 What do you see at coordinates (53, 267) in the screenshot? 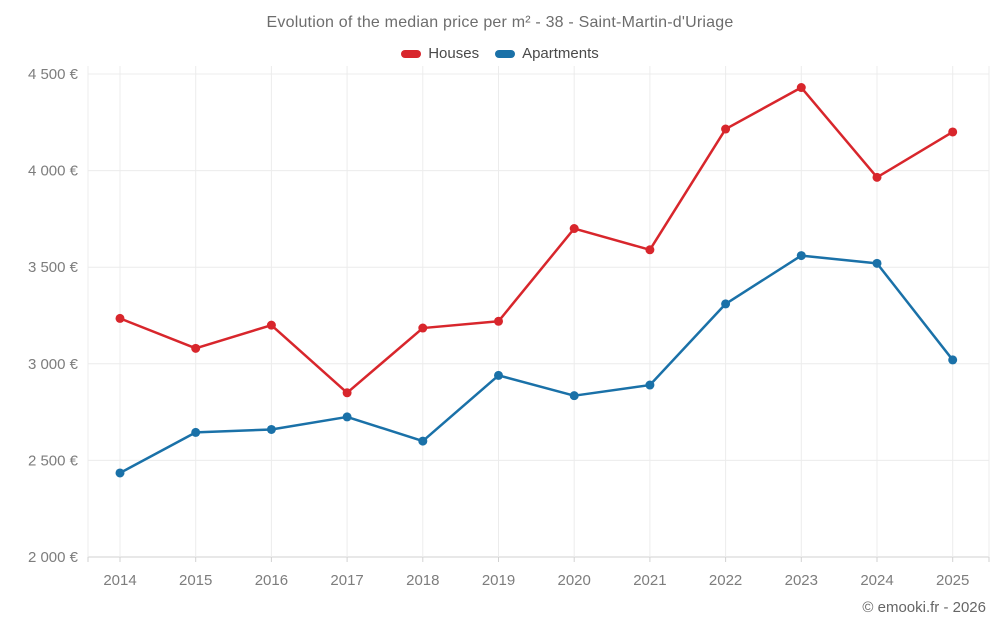
I see `y-axis-tick-label: 3 500 €` at bounding box center [53, 267].